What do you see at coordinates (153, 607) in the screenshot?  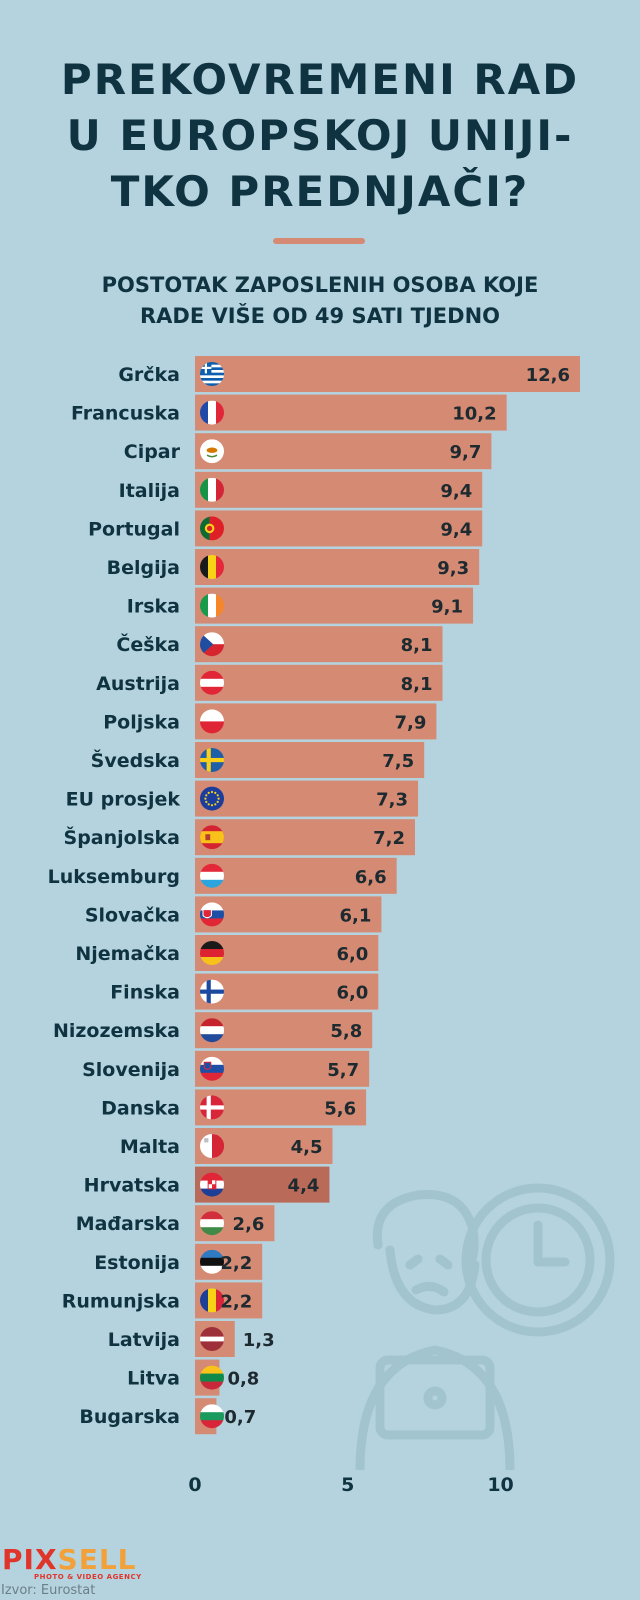 I see `category-label: Irska` at bounding box center [153, 607].